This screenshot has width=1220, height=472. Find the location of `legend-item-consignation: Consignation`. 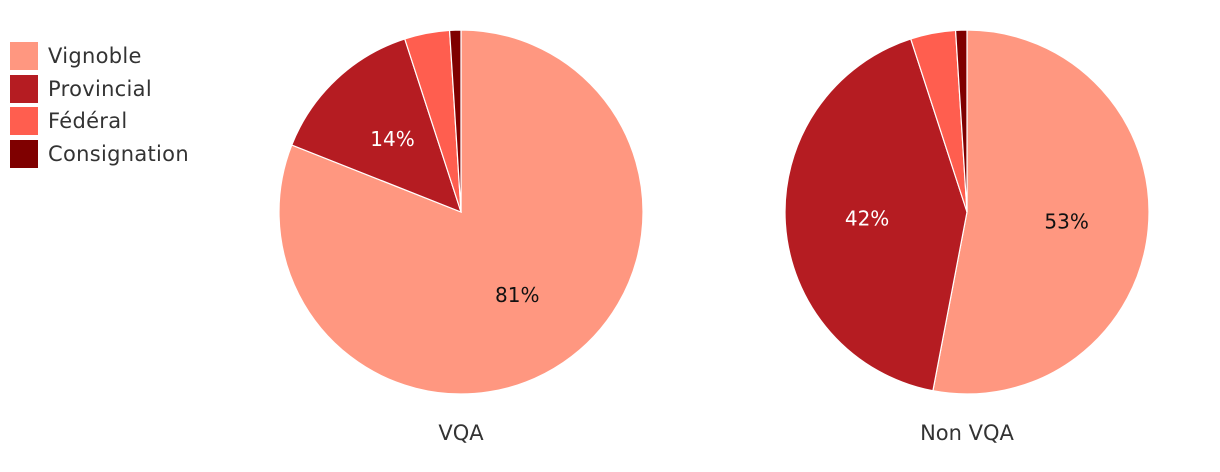

legend-item-consignation: Consignation is located at coordinates (99, 154).